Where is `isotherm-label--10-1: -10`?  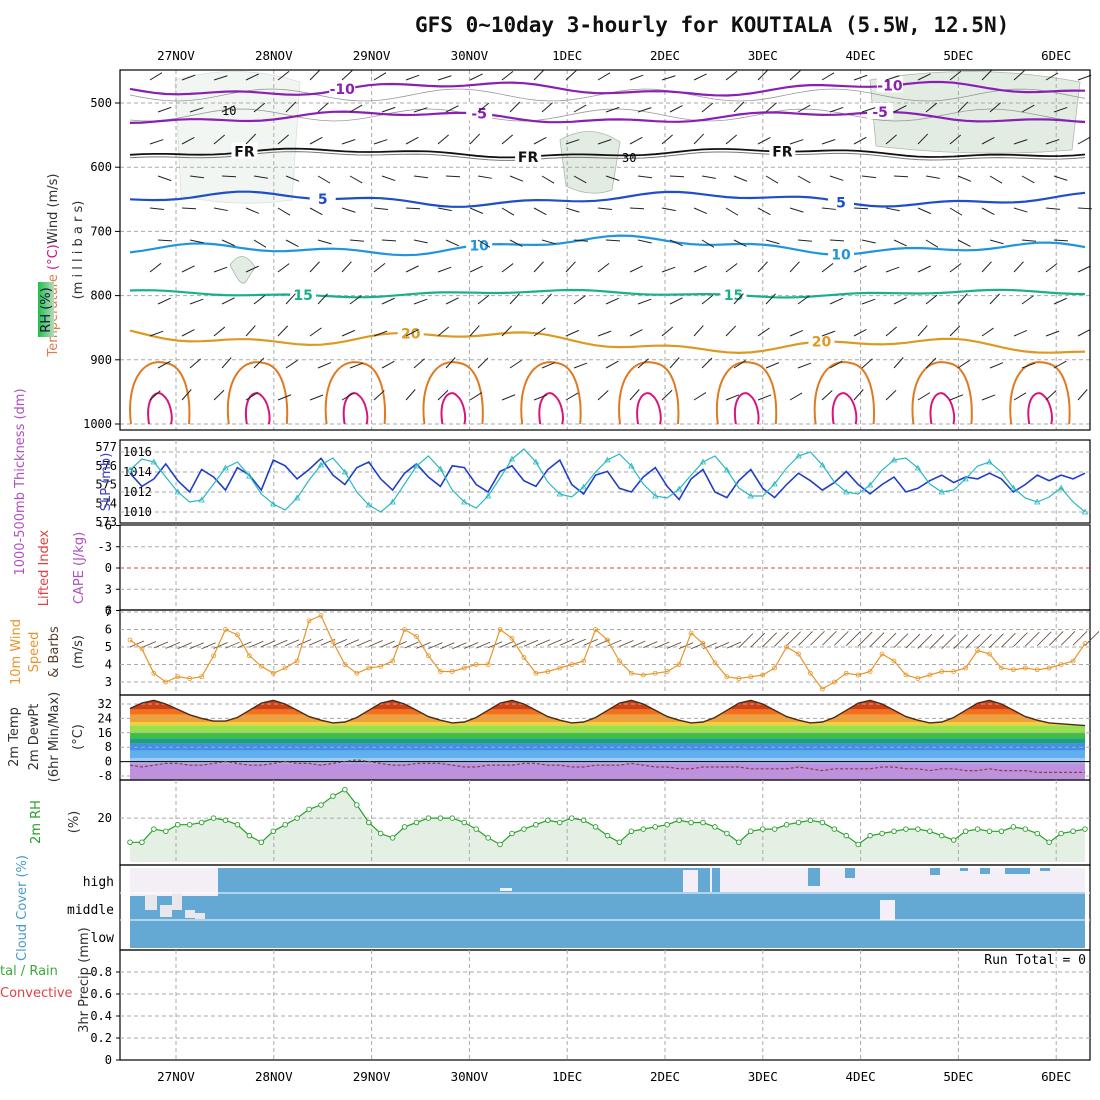 isotherm-label--10-1: -10 is located at coordinates (890, 86).